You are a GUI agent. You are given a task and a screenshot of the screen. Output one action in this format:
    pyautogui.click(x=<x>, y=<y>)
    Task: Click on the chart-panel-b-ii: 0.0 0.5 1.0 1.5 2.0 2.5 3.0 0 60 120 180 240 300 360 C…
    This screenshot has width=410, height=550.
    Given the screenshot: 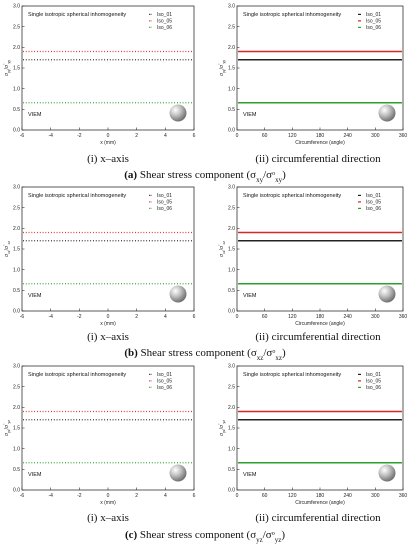 What is the action you would take?
    pyautogui.click(x=312, y=256)
    